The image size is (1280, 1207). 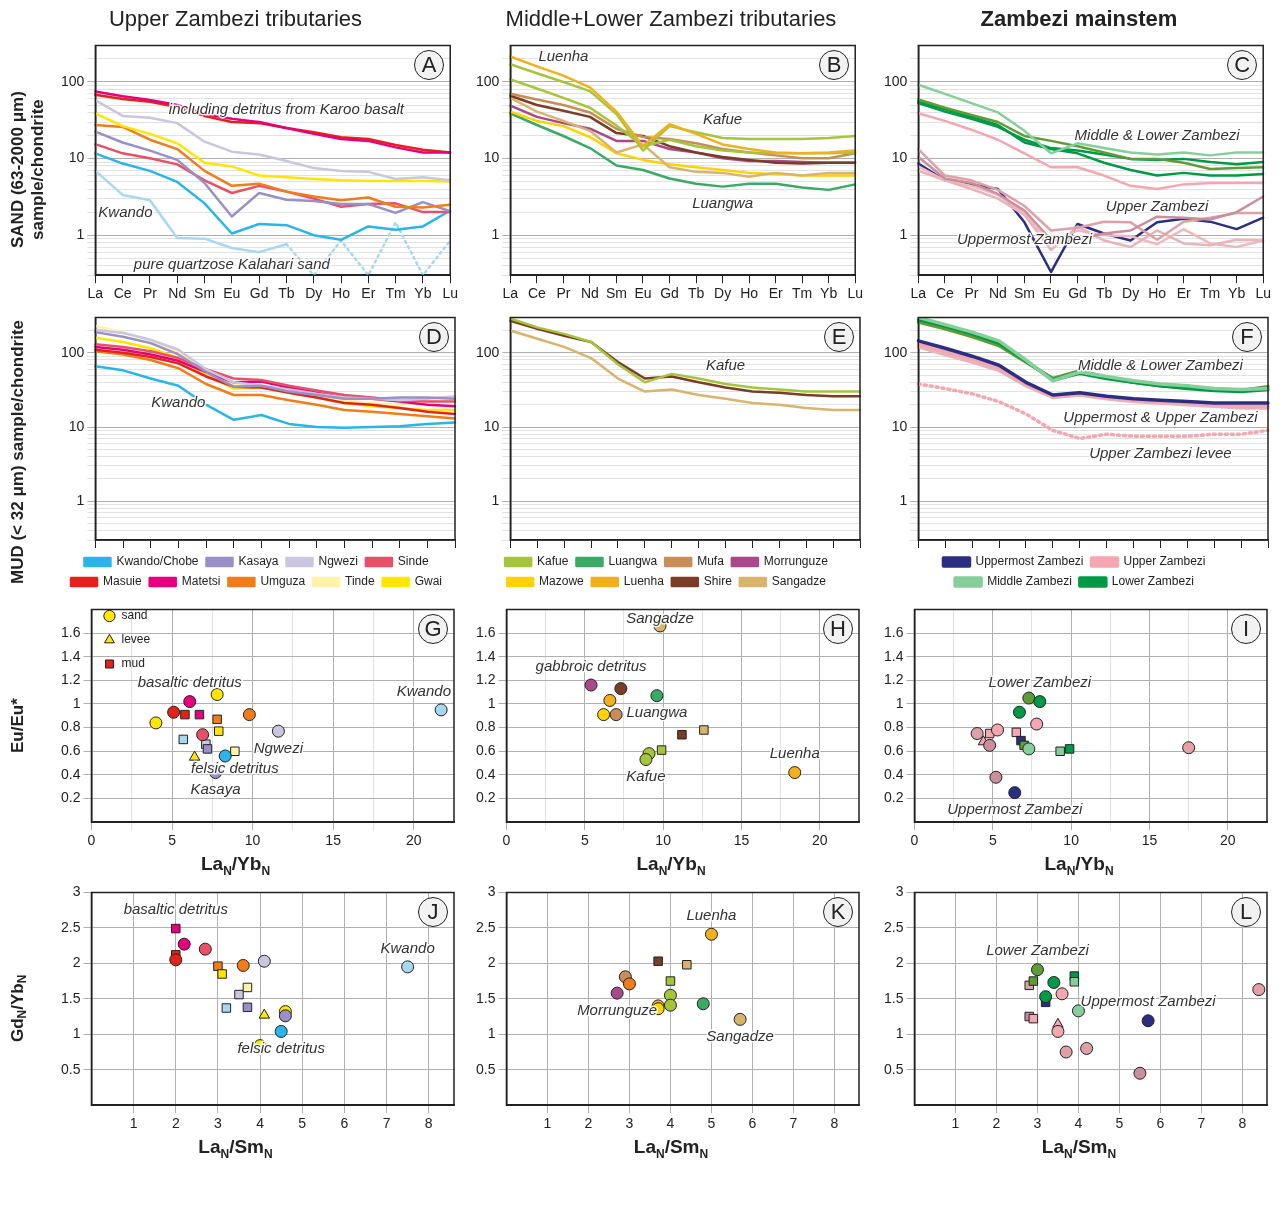 What do you see at coordinates (314, 293) in the screenshot?
I see `x-tick-label: Dy` at bounding box center [314, 293].